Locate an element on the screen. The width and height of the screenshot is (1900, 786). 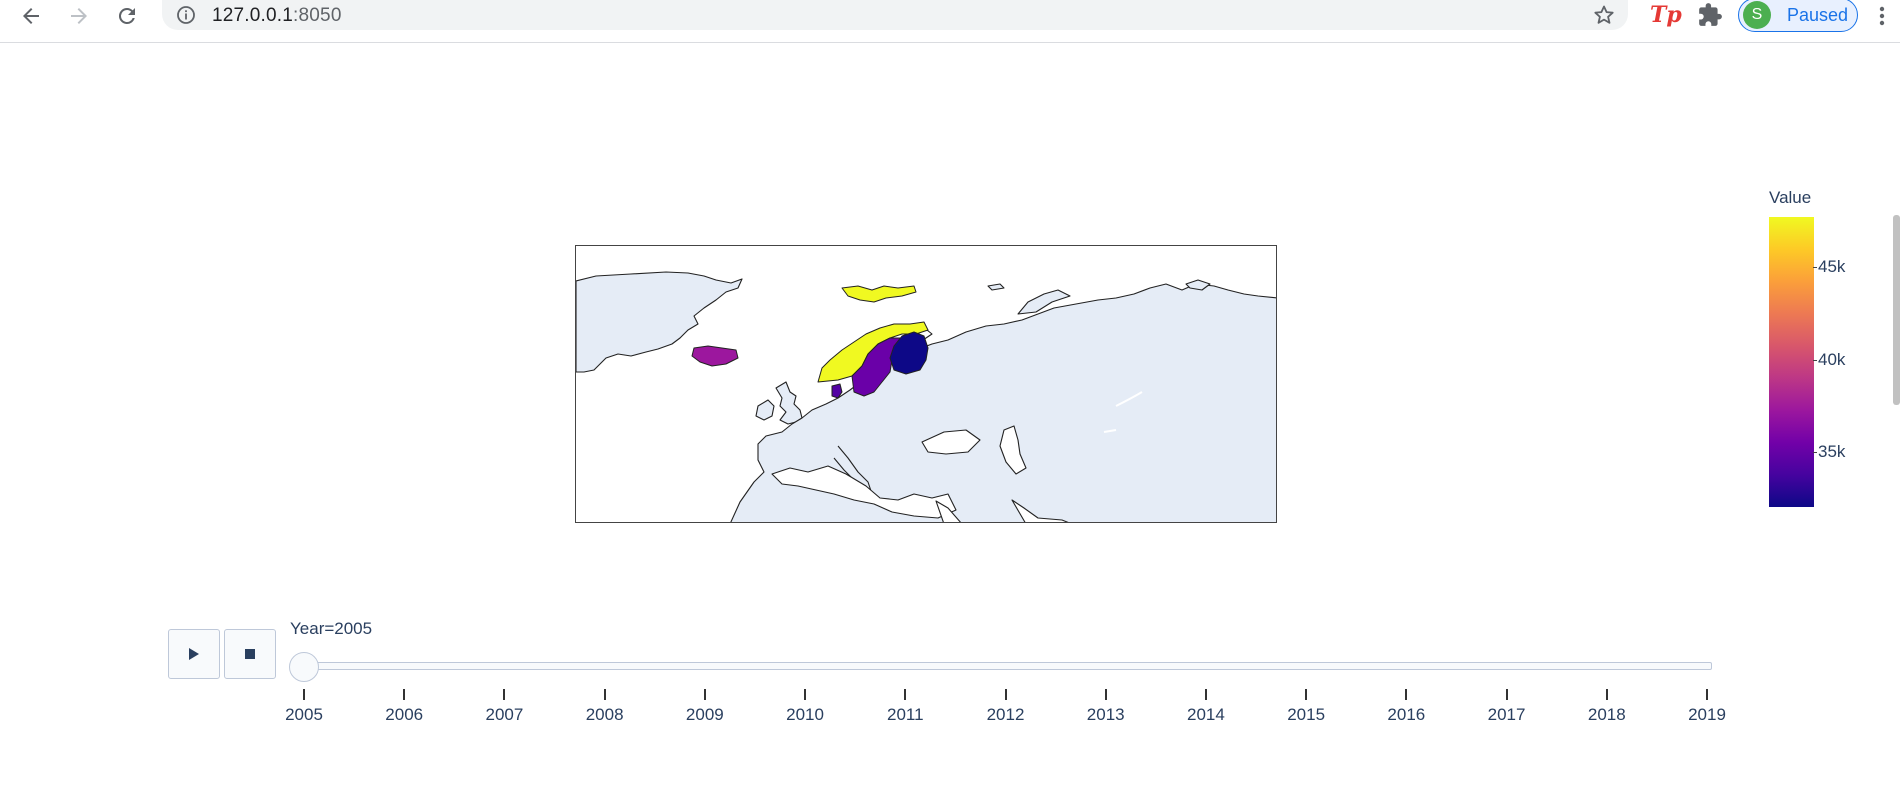
colorbar is located at coordinates (1791, 362).